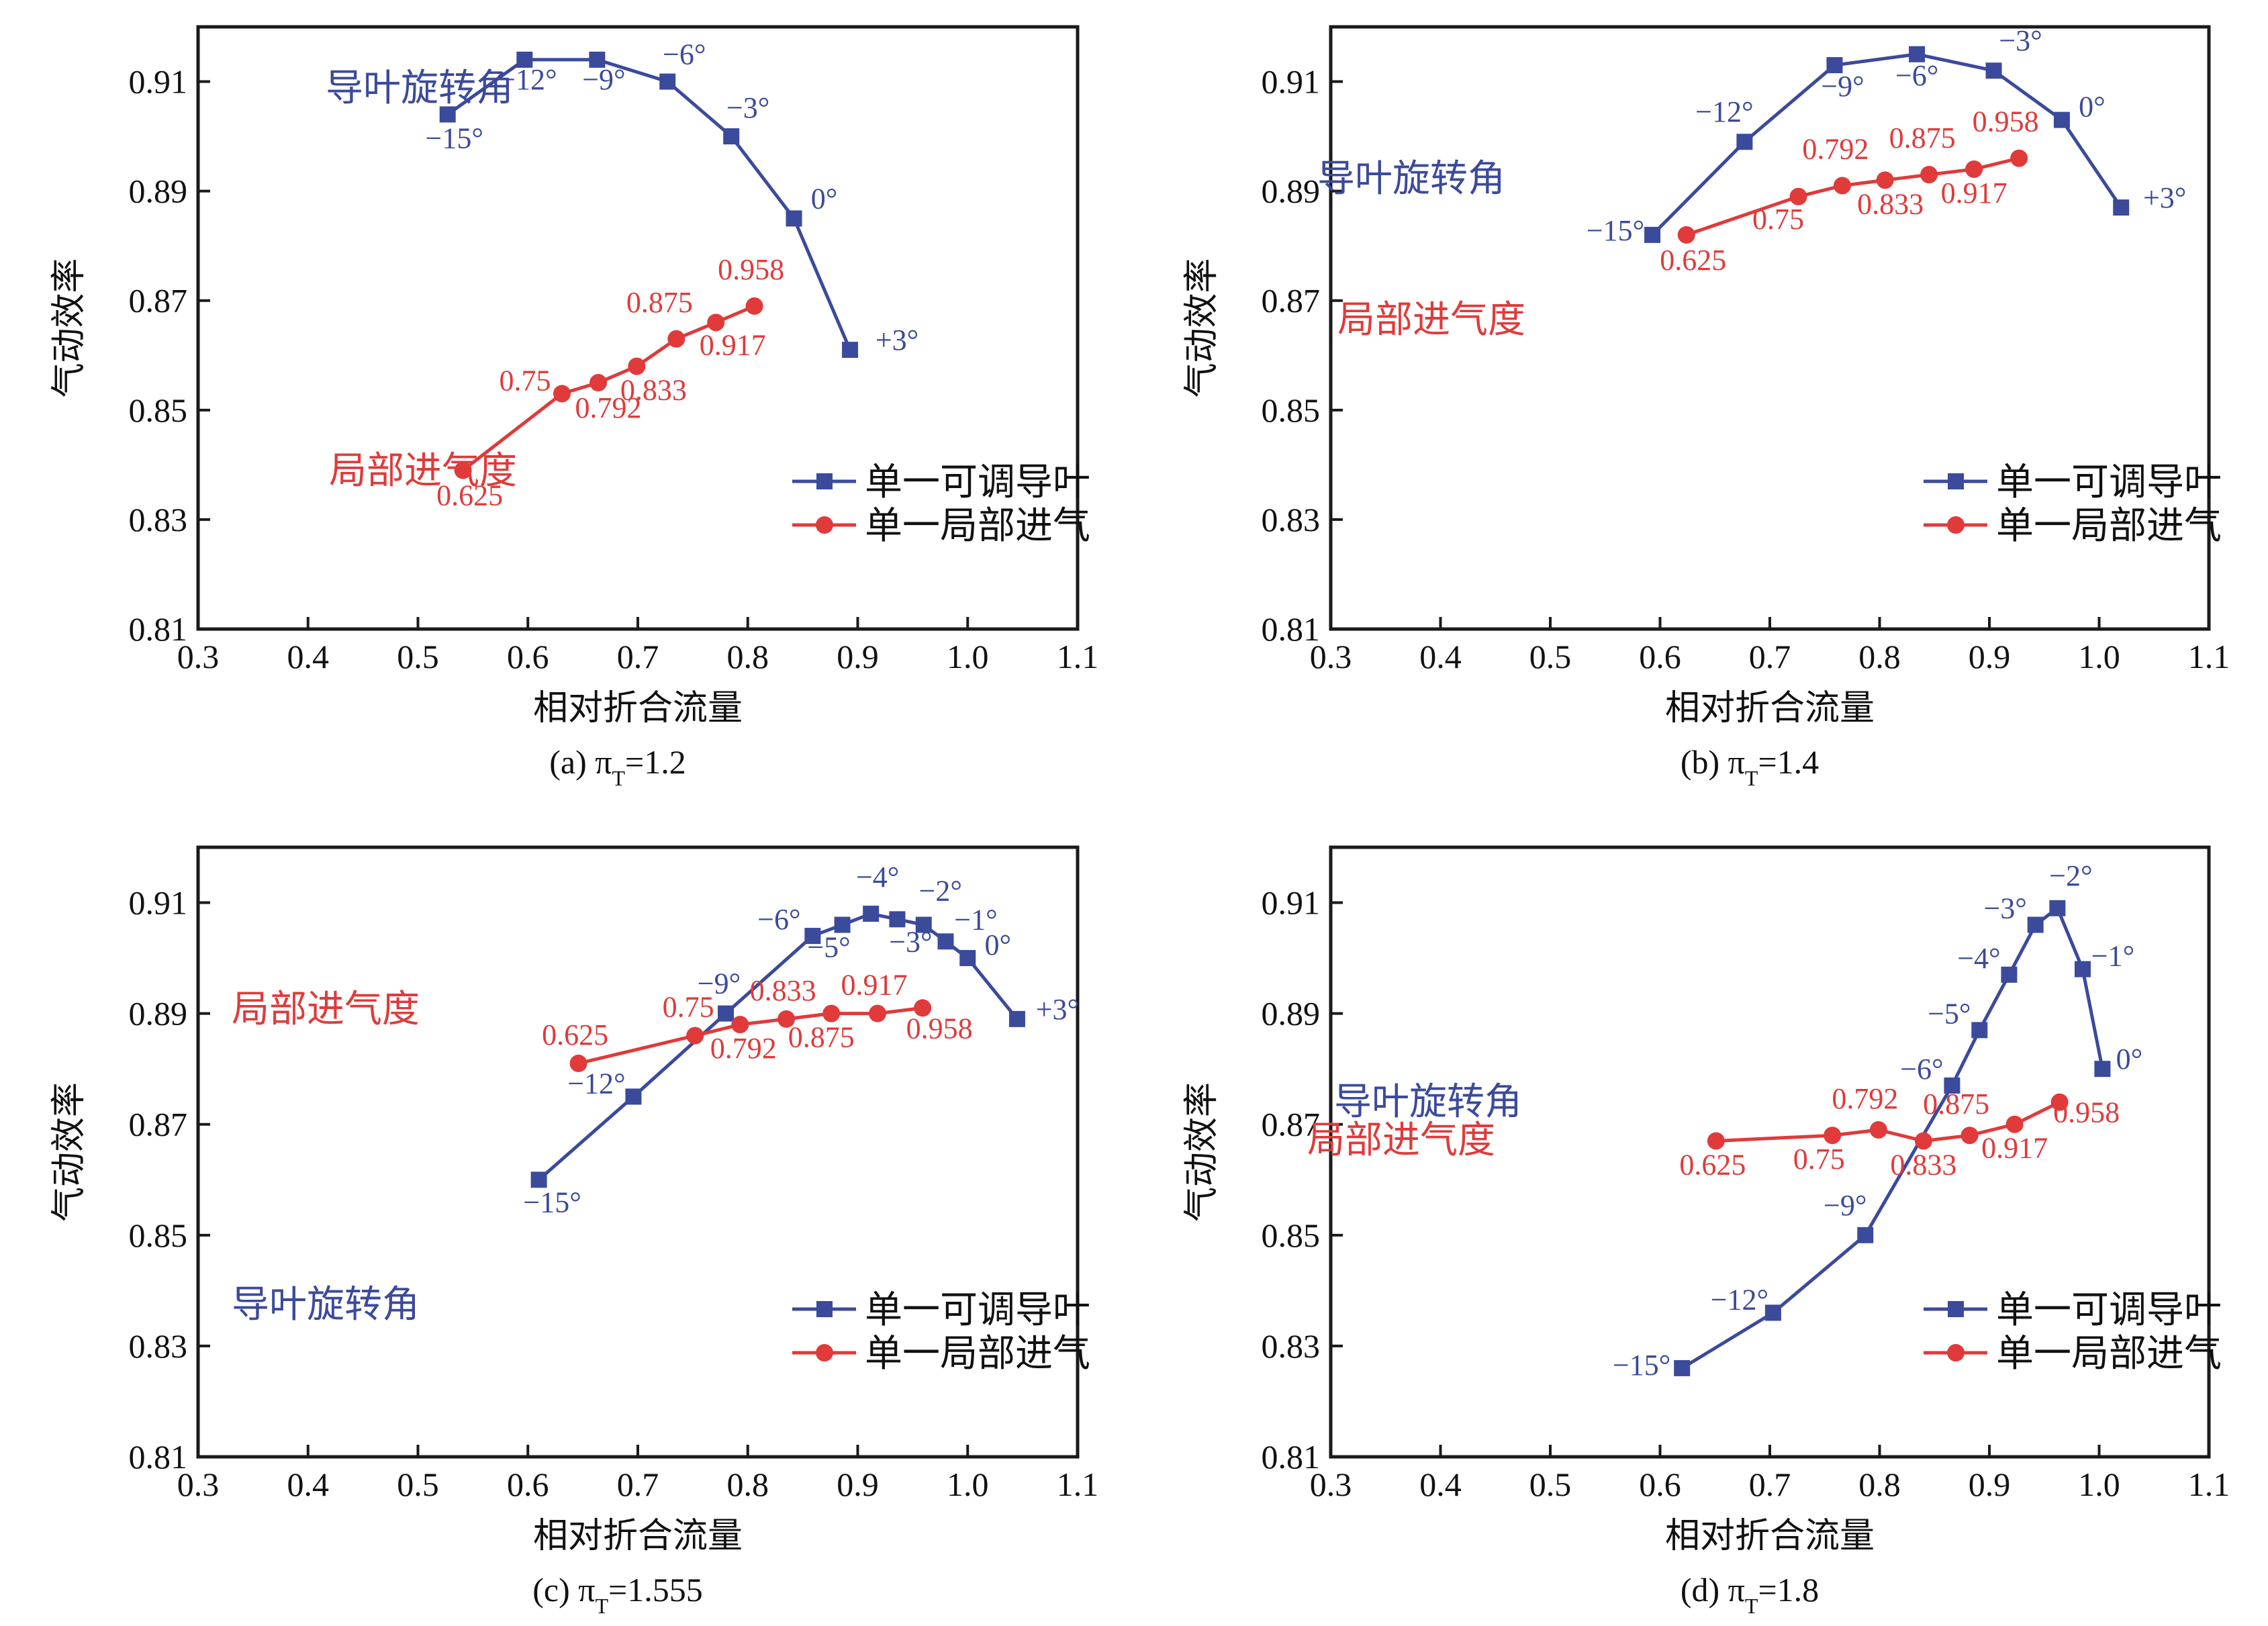 The image size is (2268, 1626). What do you see at coordinates (2112, 957) in the screenshot?
I see `data-label: −1°` at bounding box center [2112, 957].